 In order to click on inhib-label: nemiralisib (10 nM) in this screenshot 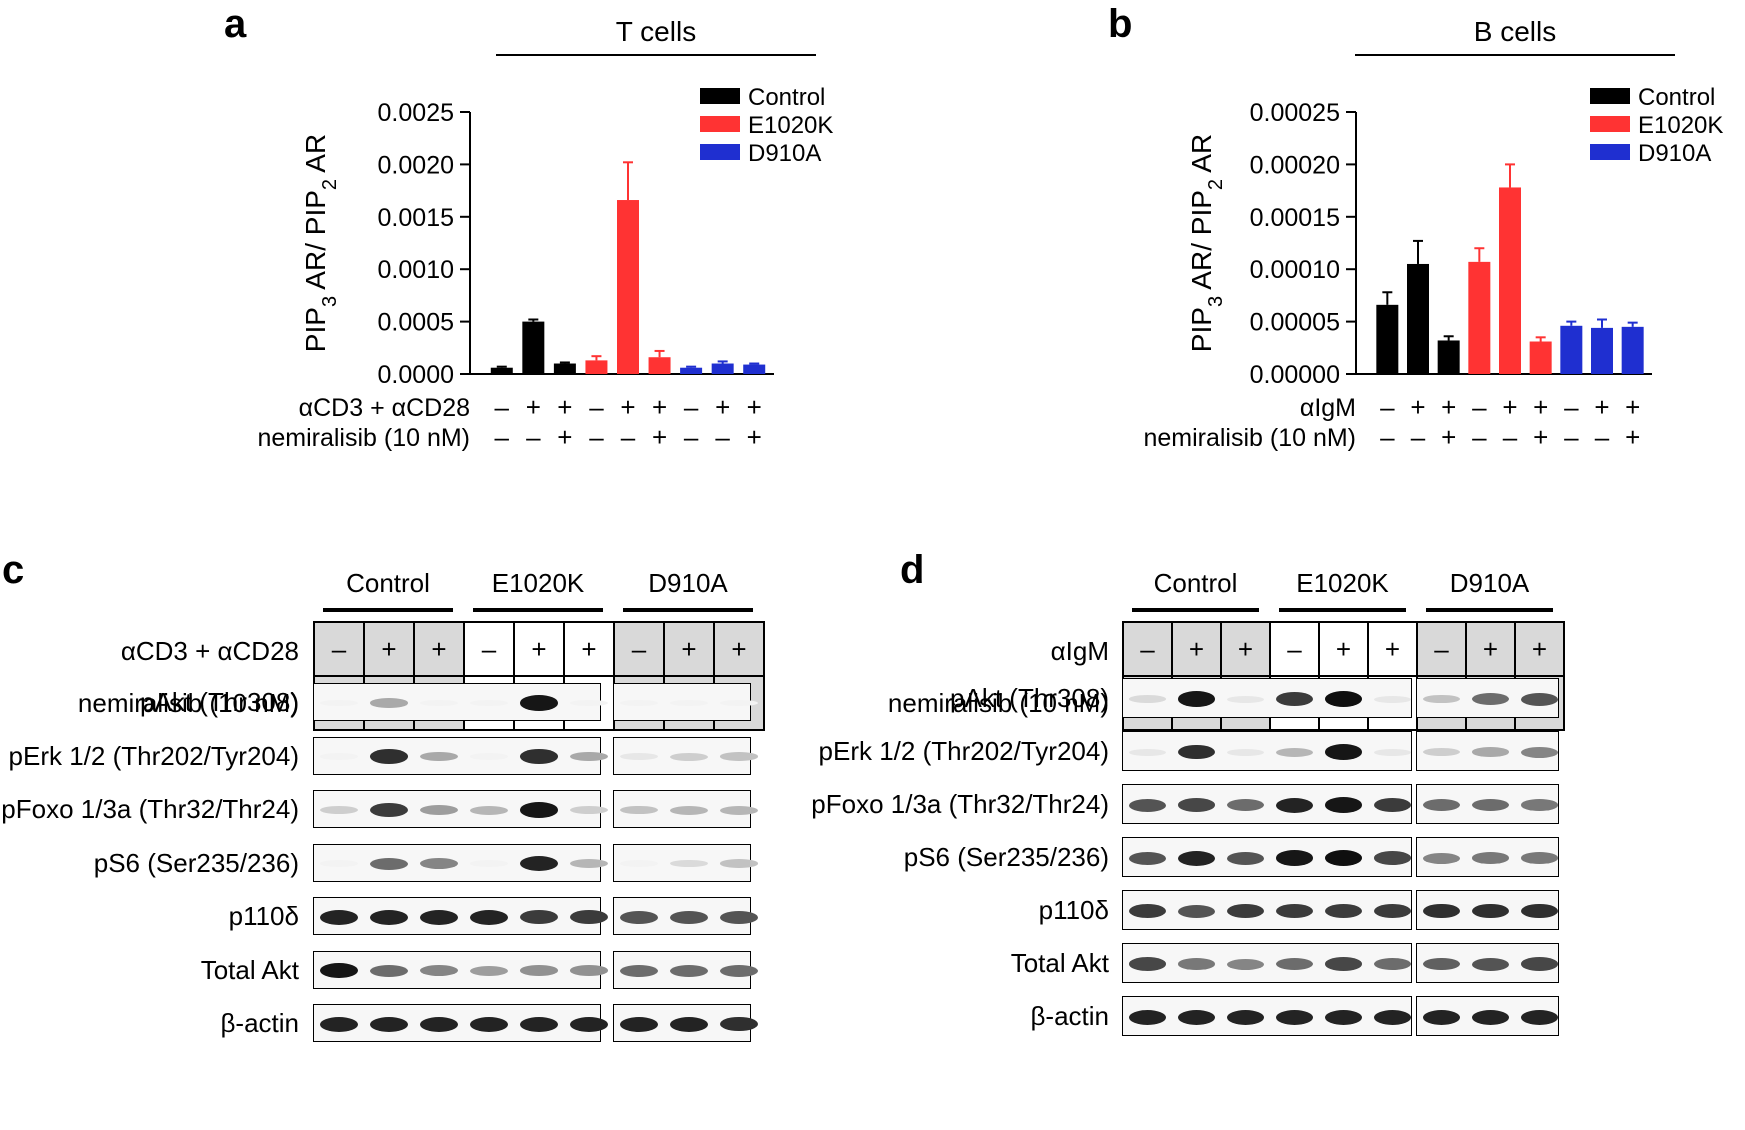, I will do `click(998, 703)`.